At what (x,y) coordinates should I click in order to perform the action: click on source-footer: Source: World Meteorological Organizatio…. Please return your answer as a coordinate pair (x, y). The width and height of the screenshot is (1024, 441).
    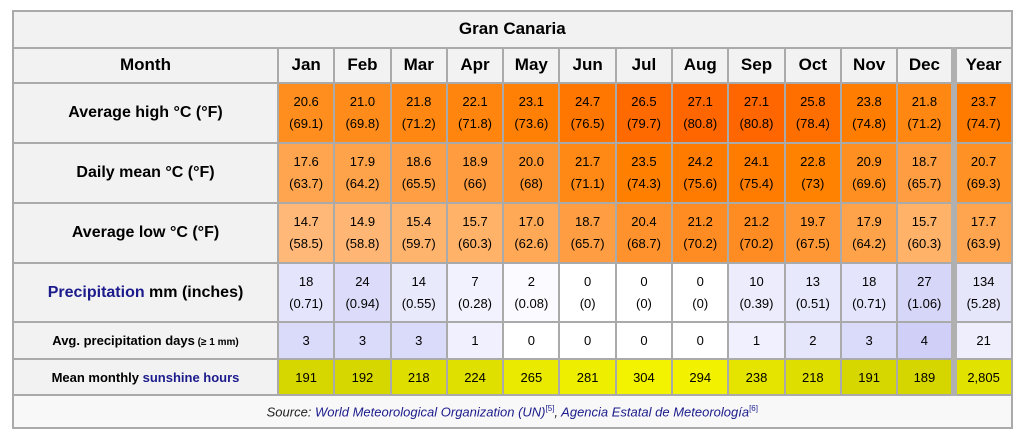
    Looking at the image, I should click on (512, 411).